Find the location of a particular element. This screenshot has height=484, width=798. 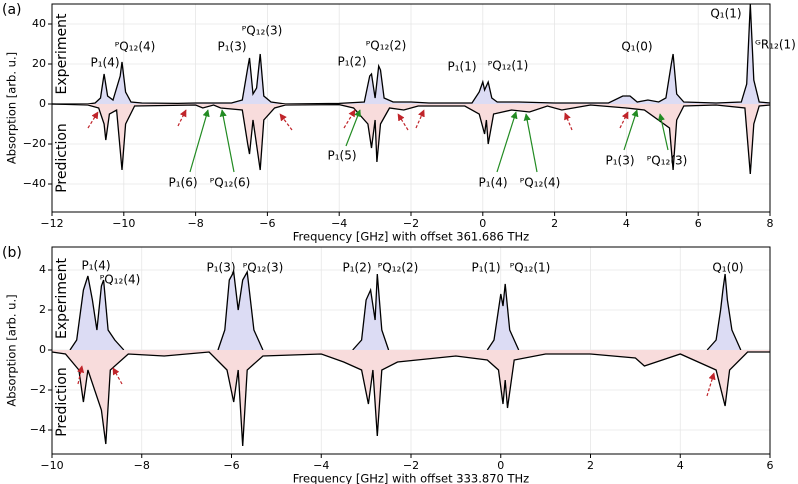

y-tick-label: 4 is located at coordinates (42, 269).